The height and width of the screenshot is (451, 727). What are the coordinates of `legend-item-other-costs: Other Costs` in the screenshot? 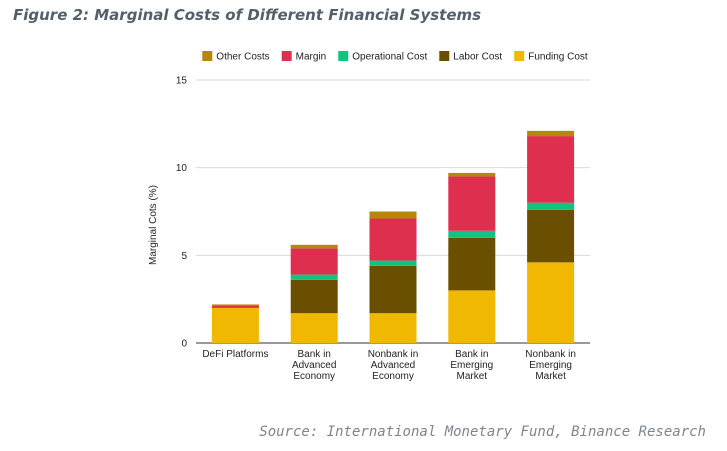 It's located at (236, 57).